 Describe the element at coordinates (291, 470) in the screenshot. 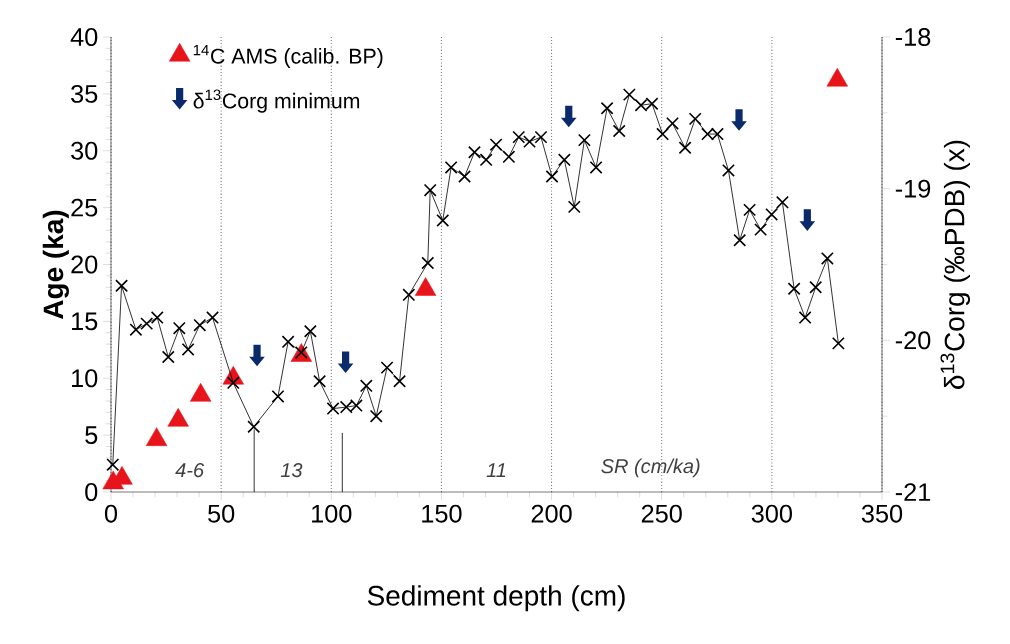

I see `annotation: 13` at that location.